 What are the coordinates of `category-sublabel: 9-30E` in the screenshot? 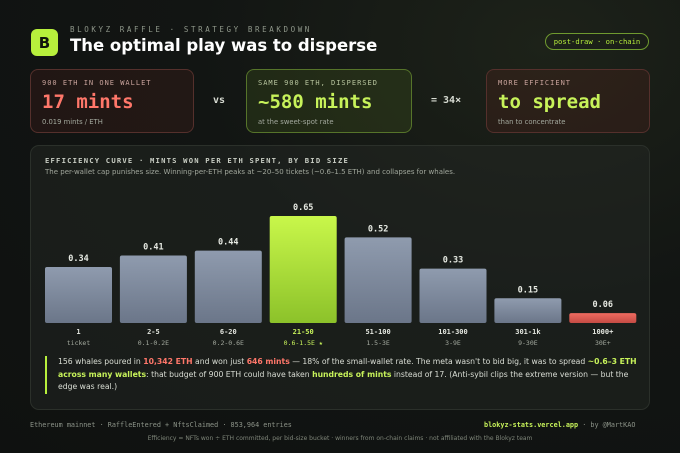 It's located at (528, 343).